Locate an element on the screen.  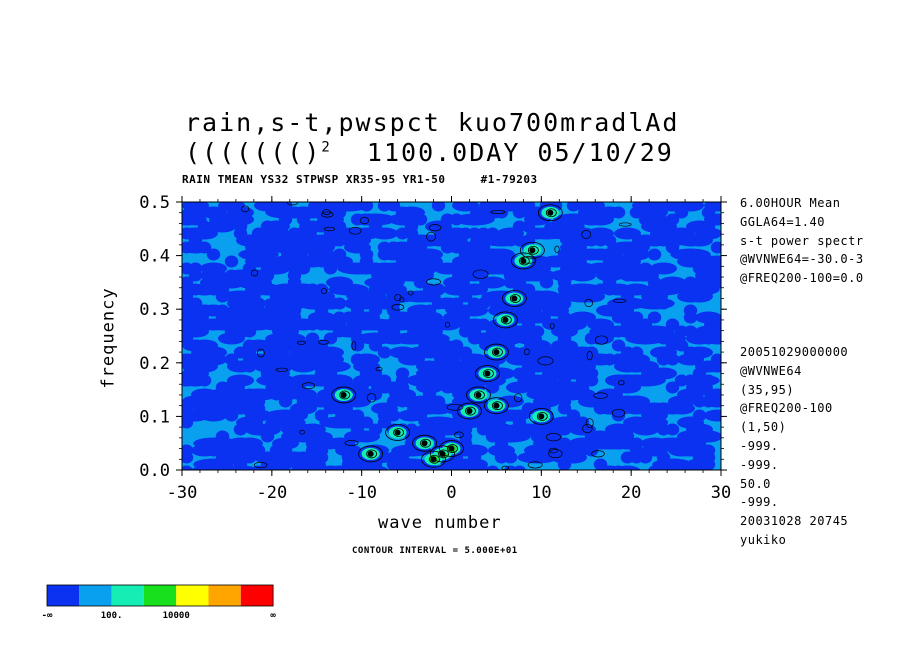
x-tick-label: 30 is located at coordinates (721, 493).